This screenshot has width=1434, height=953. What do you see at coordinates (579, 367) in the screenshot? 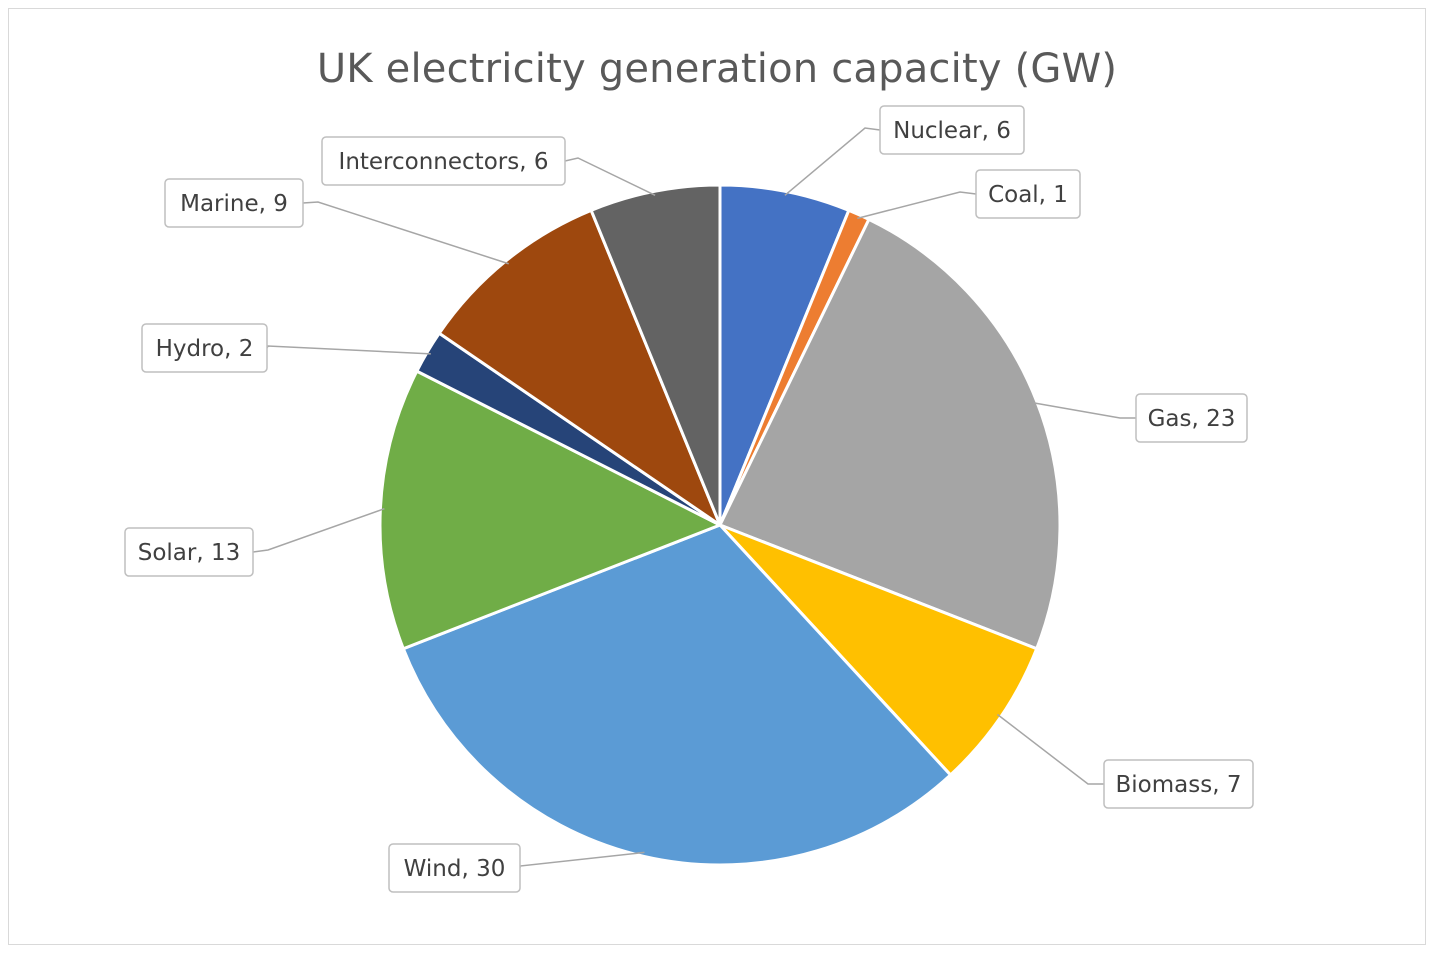
I see `pie-slice-marine` at bounding box center [579, 367].